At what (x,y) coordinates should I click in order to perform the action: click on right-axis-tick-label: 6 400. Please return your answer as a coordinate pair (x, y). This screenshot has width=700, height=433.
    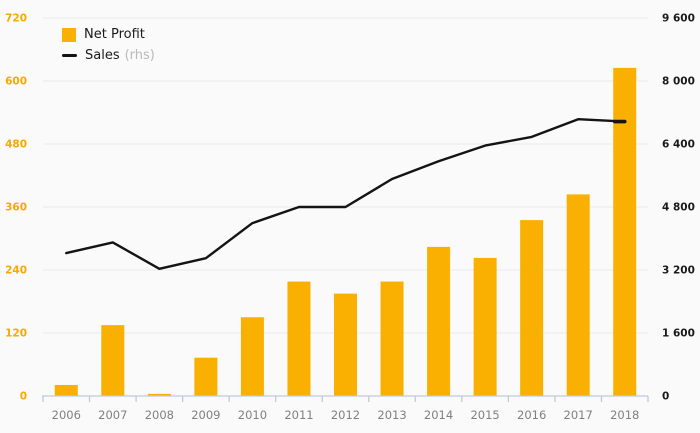
    Looking at the image, I should click on (678, 145).